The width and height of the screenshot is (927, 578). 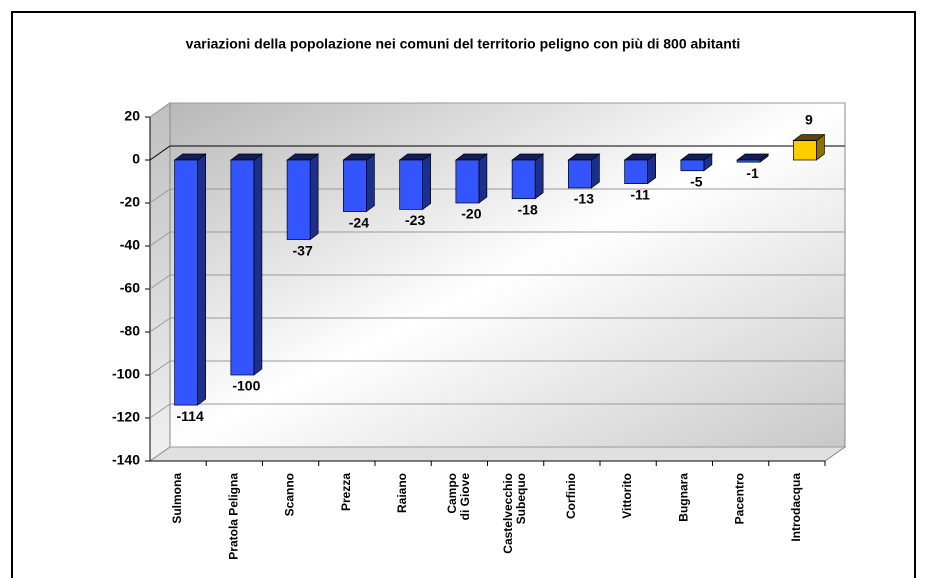 I want to click on x-tick-label: Introdacqua, so click(x=796, y=507).